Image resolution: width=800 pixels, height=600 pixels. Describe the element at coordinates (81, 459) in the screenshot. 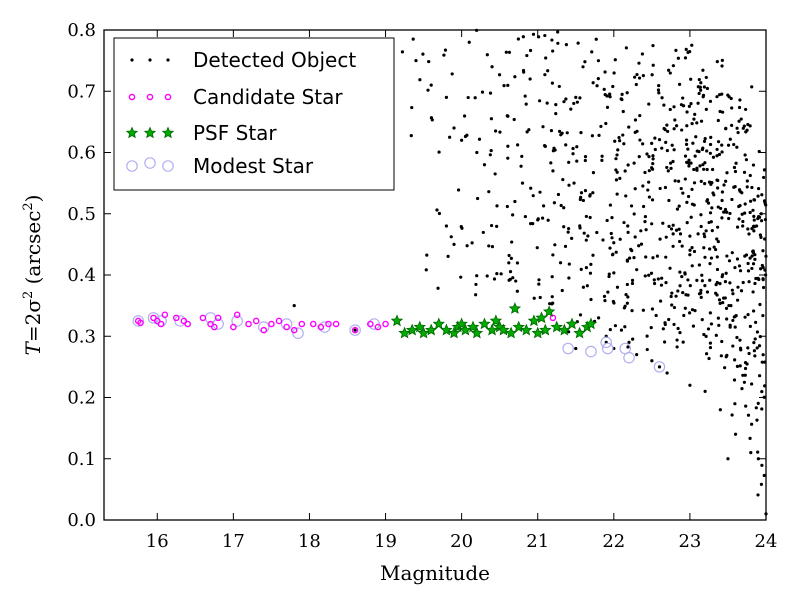

I see `y-tick-label: 0.1` at that location.